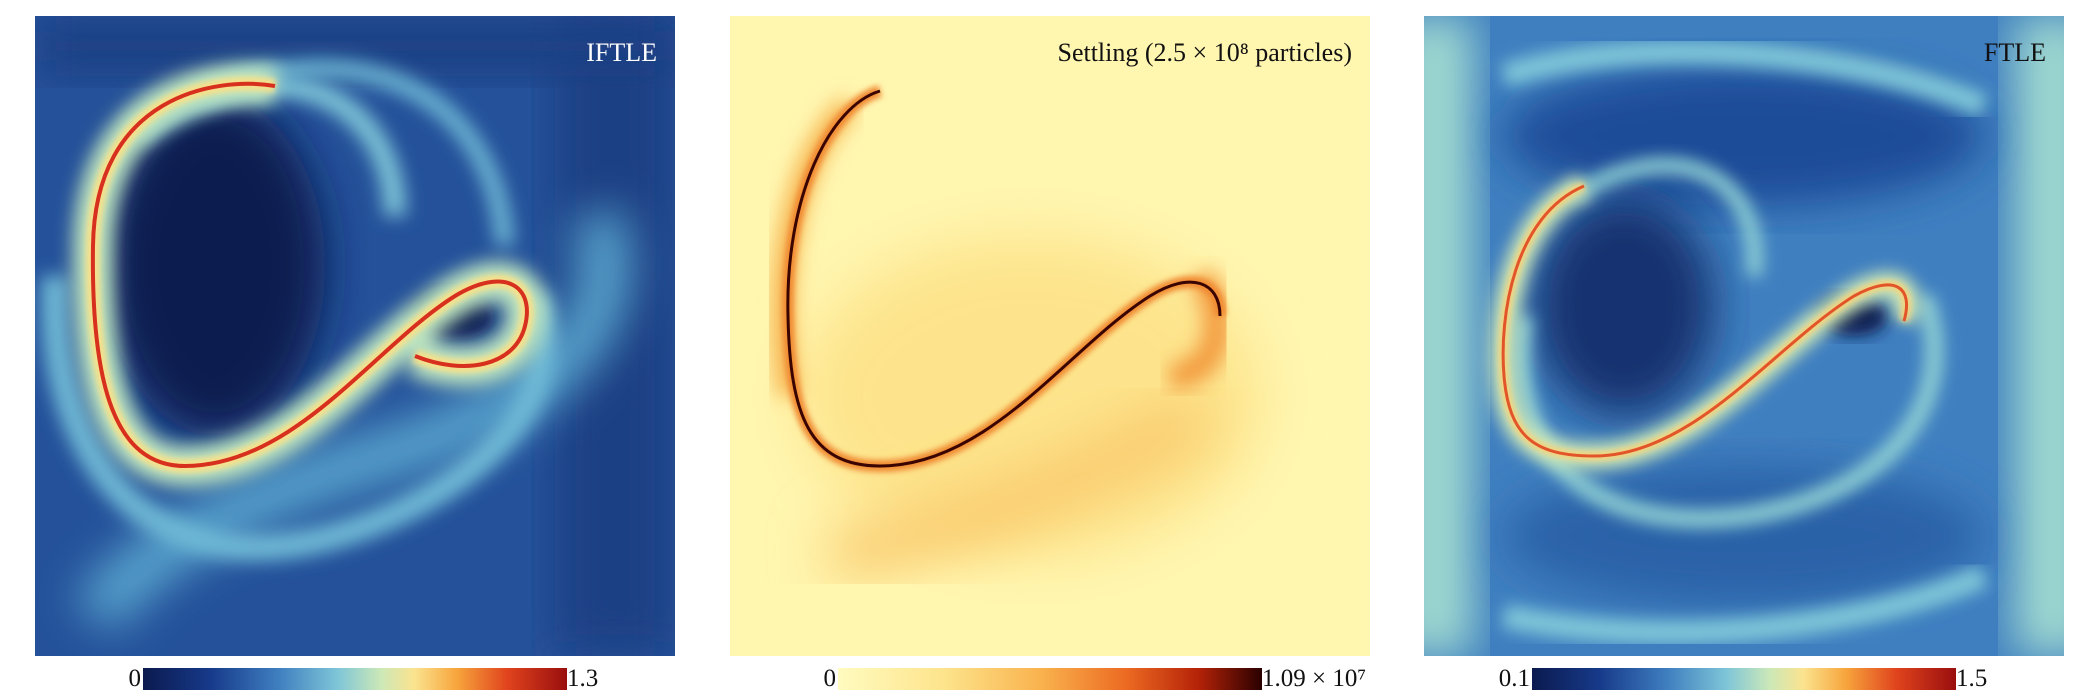  Describe the element at coordinates (583, 678) in the screenshot. I see `iftle-colorbar-max-label: 1.3` at that location.